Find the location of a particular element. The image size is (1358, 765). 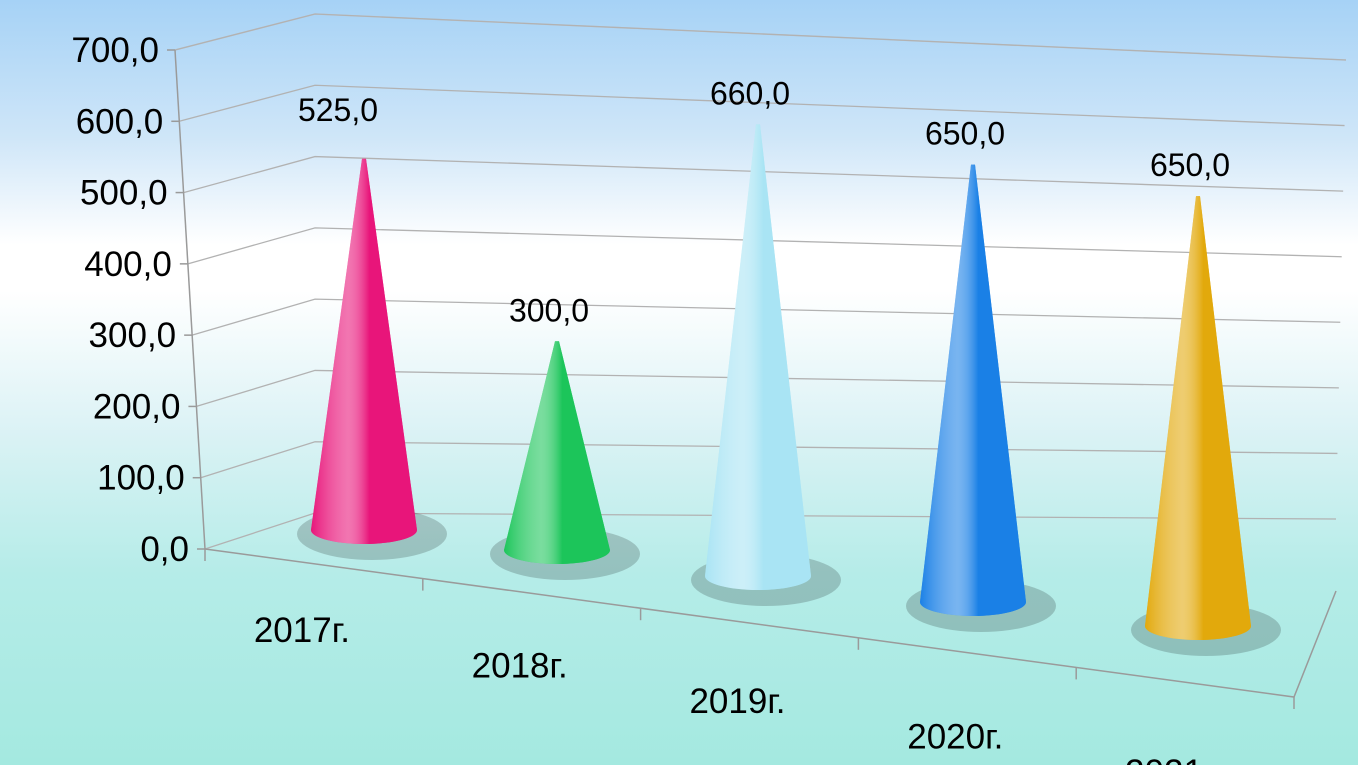

y-tick-label: 500,0 is located at coordinates (124, 193).